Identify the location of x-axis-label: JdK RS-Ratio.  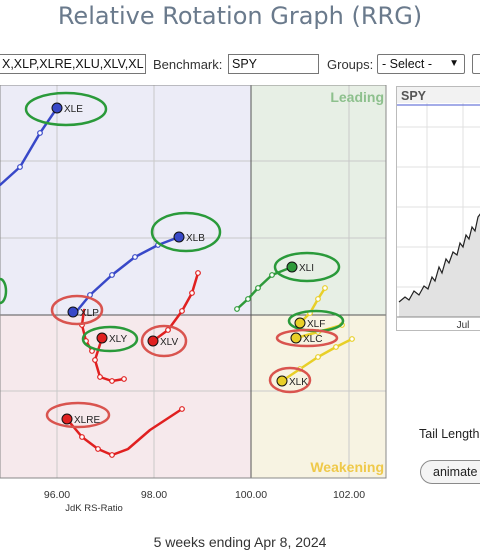
(94, 508).